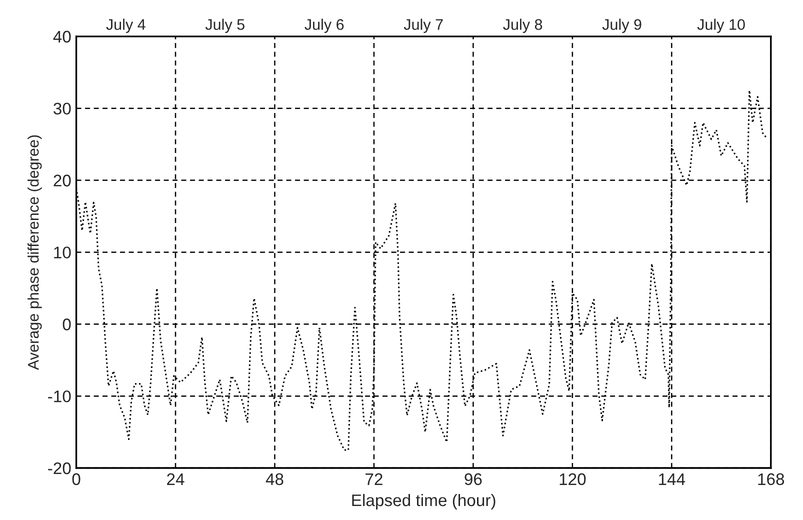 The image size is (803, 520). What do you see at coordinates (374, 479) in the screenshot?
I see `x-tick-label: 72` at bounding box center [374, 479].